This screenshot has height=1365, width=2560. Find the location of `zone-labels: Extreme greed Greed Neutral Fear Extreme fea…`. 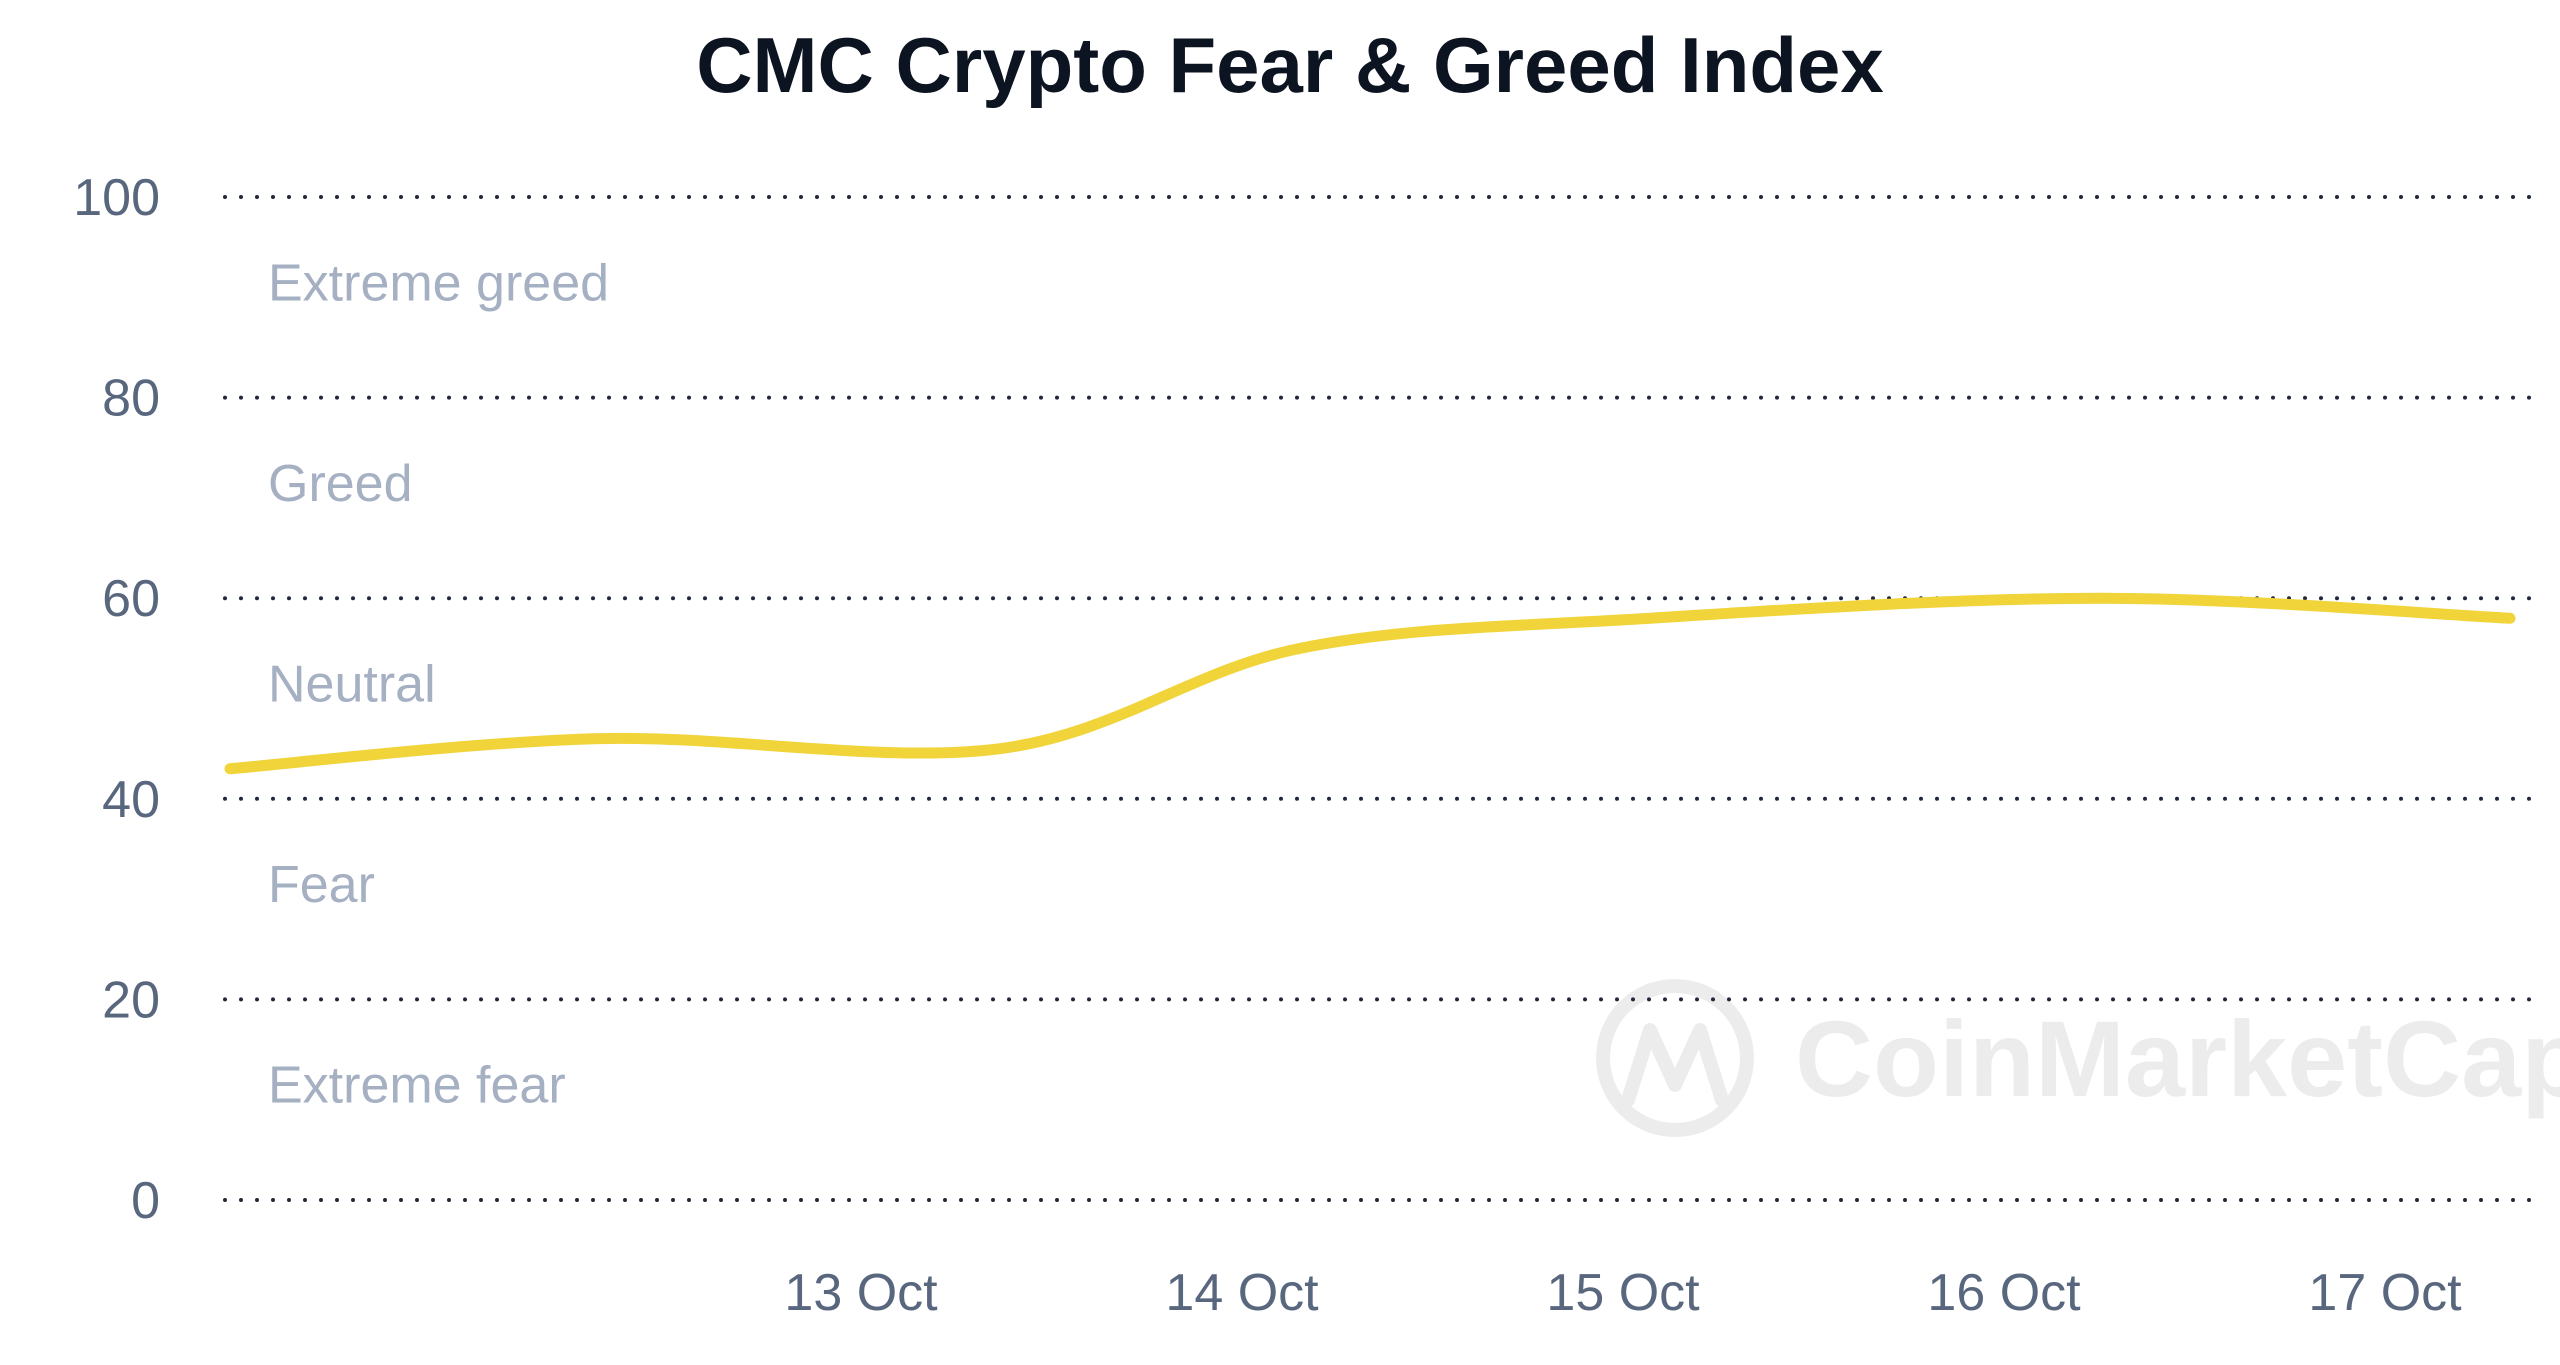

zone-labels: Extreme greed Greed Neutral Fear Extreme fea… is located at coordinates (438, 684).